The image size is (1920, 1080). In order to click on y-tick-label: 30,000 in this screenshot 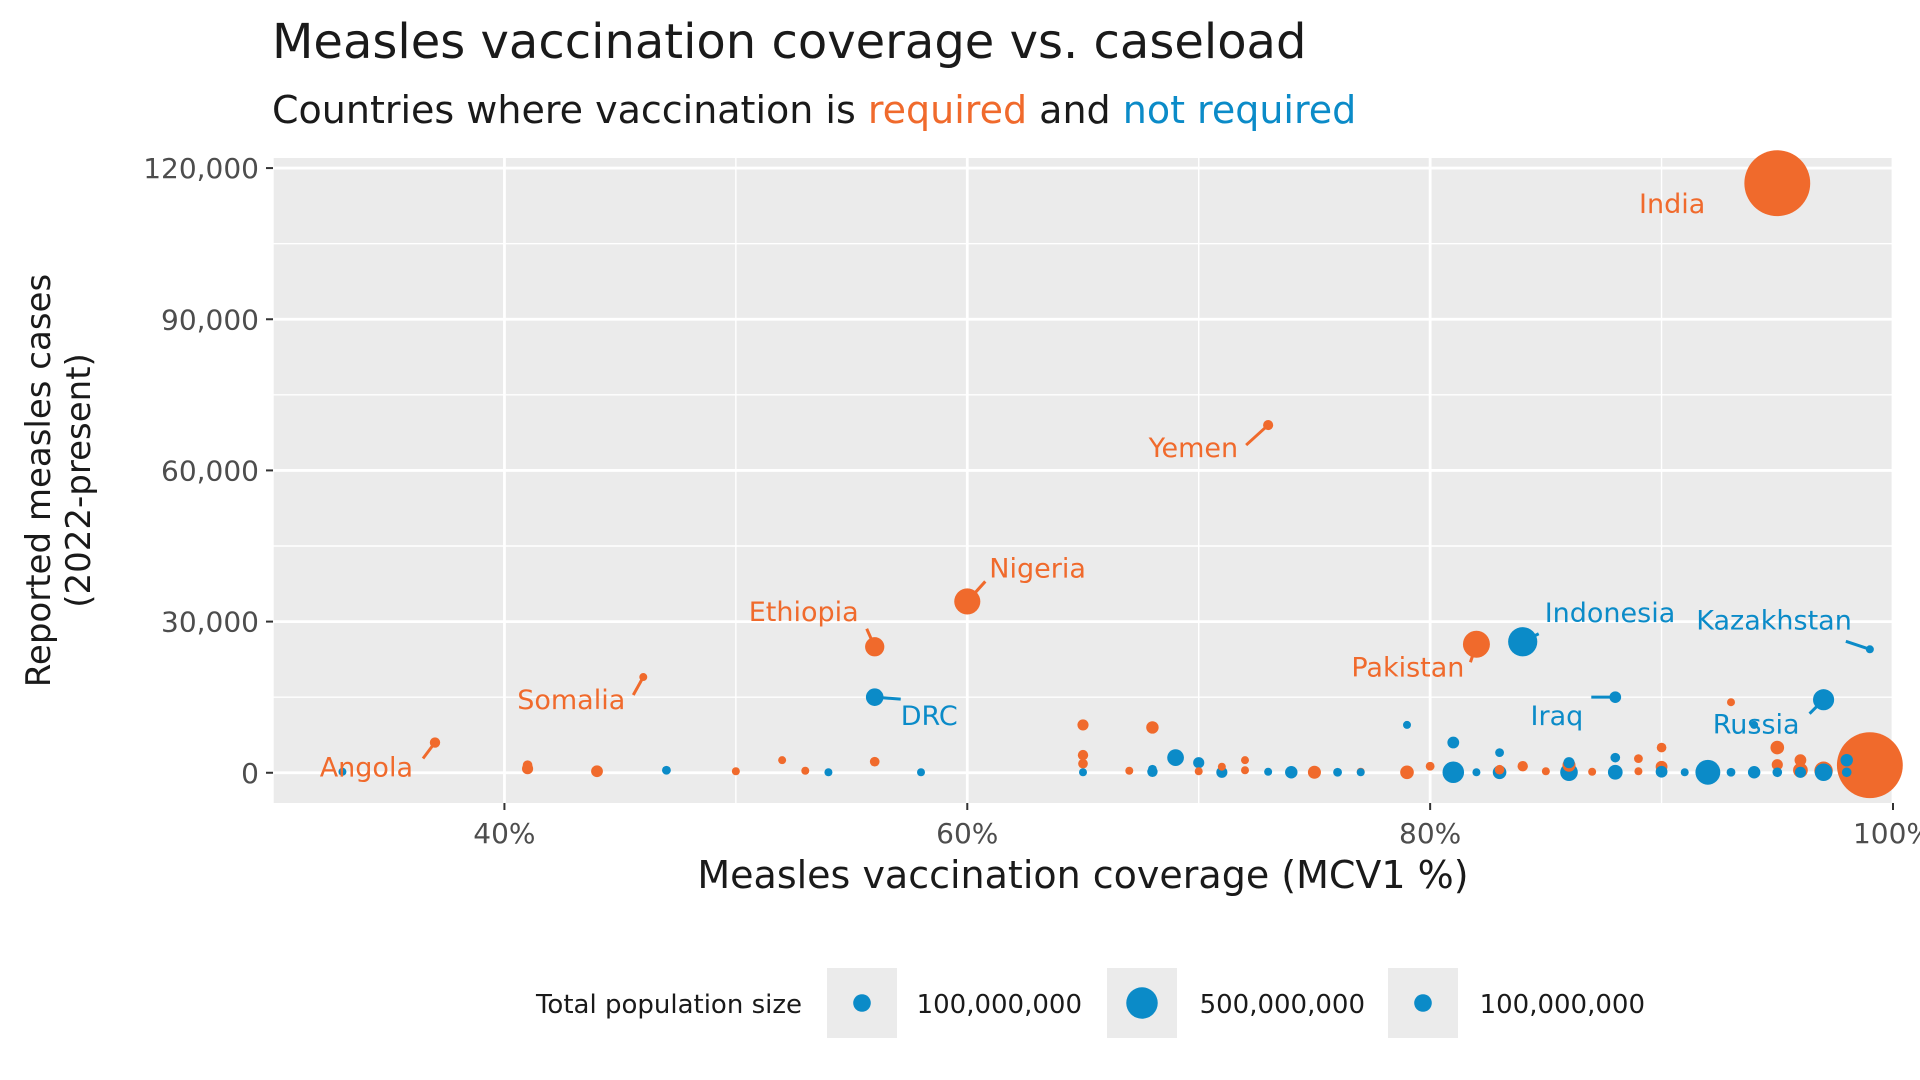, I will do `click(210, 622)`.